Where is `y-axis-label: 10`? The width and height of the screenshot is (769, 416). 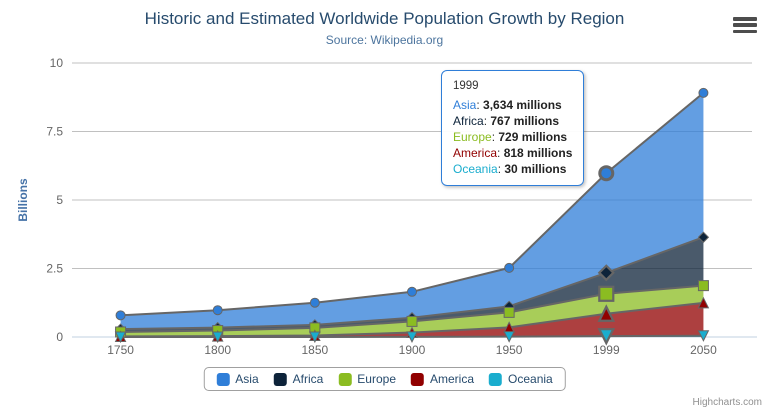
y-axis-label: 10 is located at coordinates (57, 63).